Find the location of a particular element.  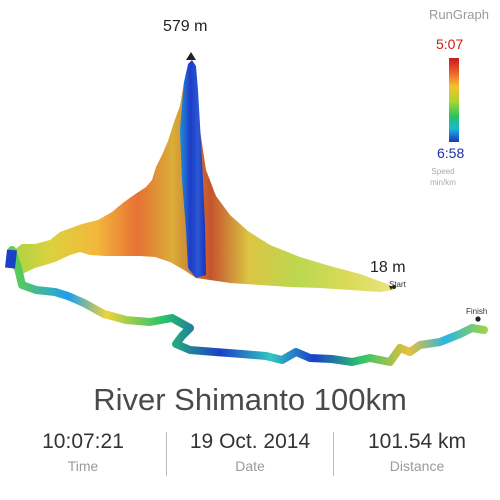

legend-title: Speed min/km is located at coordinates (443, 177).